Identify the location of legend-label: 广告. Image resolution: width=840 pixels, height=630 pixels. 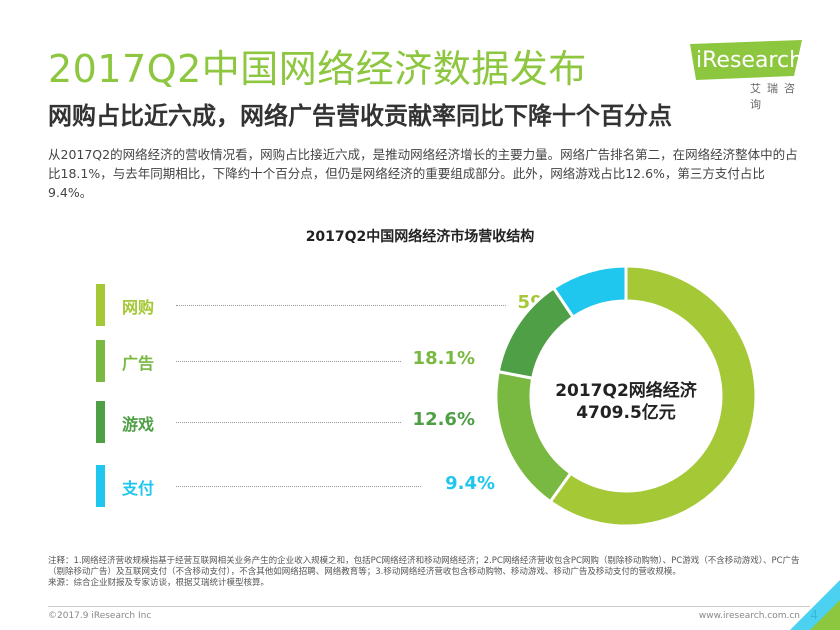
(138, 363).